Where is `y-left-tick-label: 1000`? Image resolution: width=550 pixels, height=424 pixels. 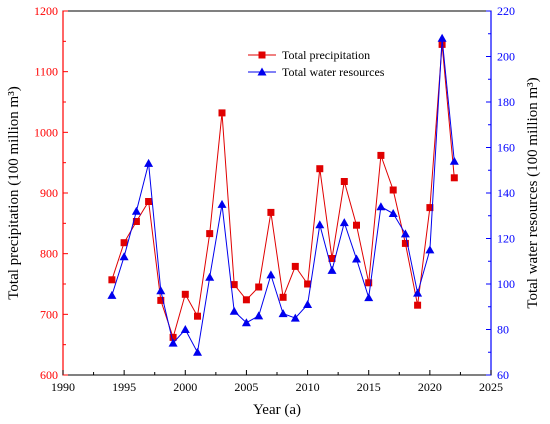 y-left-tick-label: 1000 is located at coordinates (46, 132).